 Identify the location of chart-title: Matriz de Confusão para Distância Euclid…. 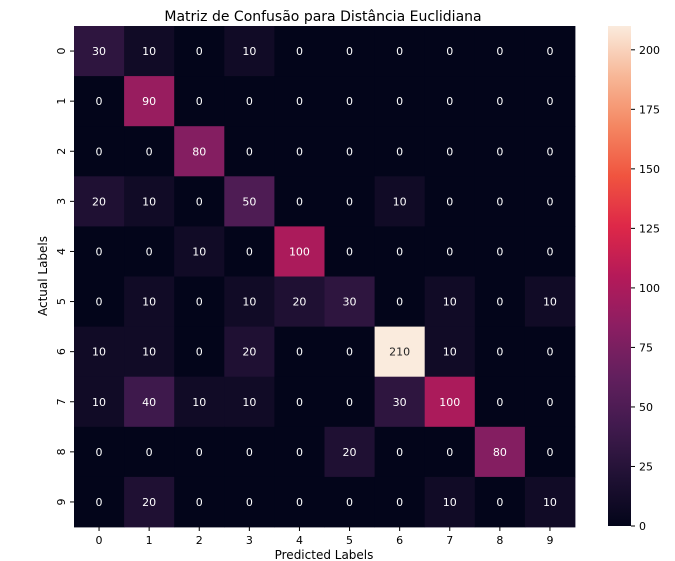
(322, 17).